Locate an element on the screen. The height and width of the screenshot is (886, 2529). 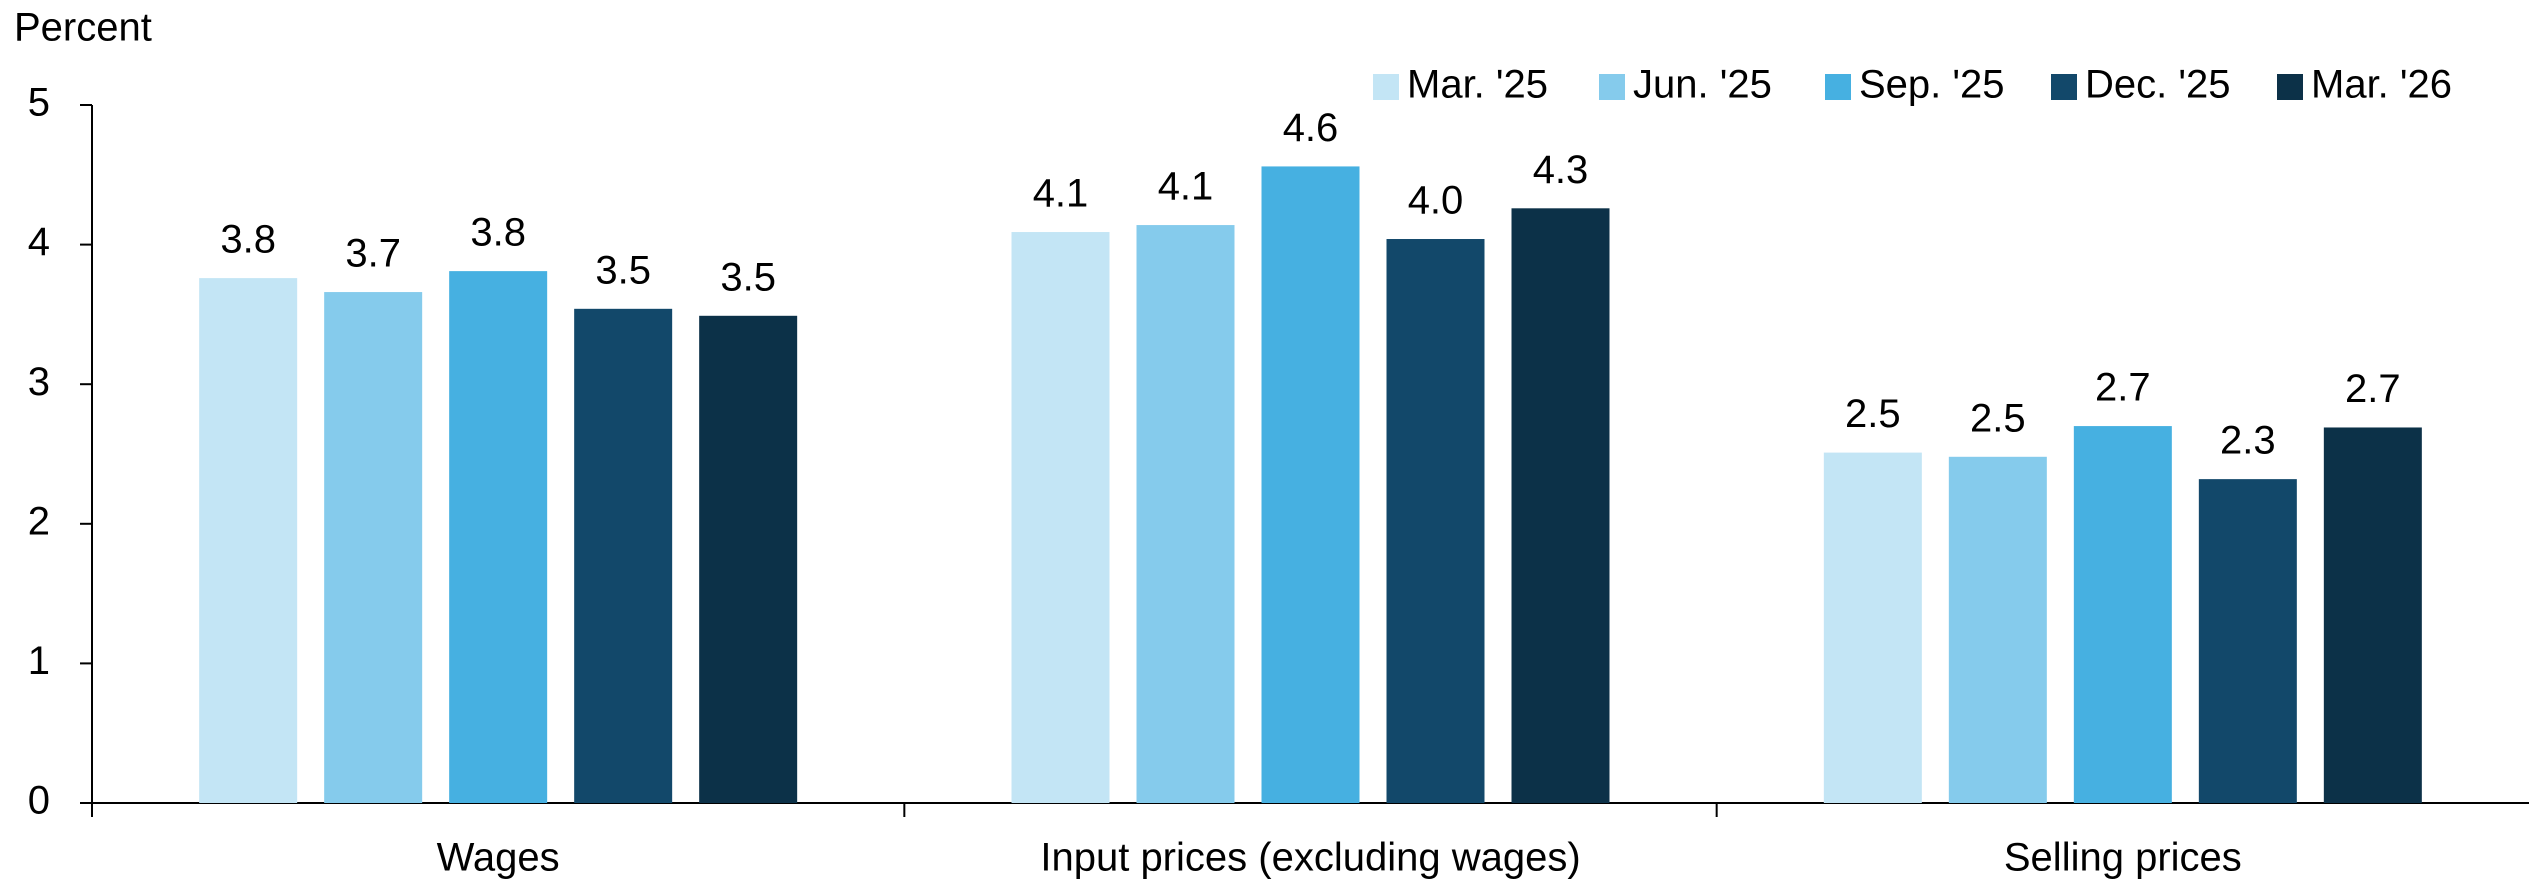
legend-label: Mar. '26 is located at coordinates (2381, 85).